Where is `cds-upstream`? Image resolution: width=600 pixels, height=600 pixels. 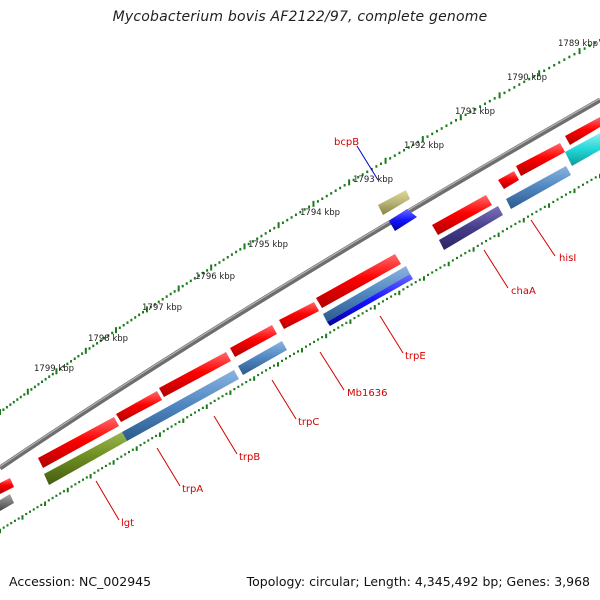 cds-upstream is located at coordinates (540, 159).